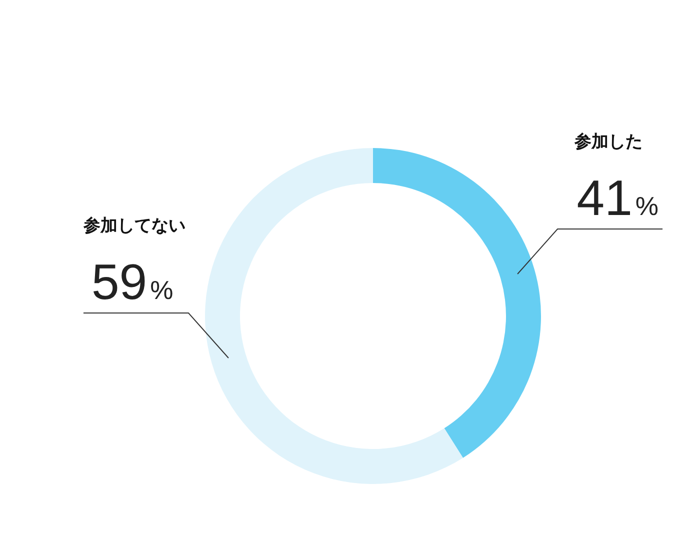 This screenshot has height=560, width=700. I want to click on slice-label: 参加してない, so click(134, 225).